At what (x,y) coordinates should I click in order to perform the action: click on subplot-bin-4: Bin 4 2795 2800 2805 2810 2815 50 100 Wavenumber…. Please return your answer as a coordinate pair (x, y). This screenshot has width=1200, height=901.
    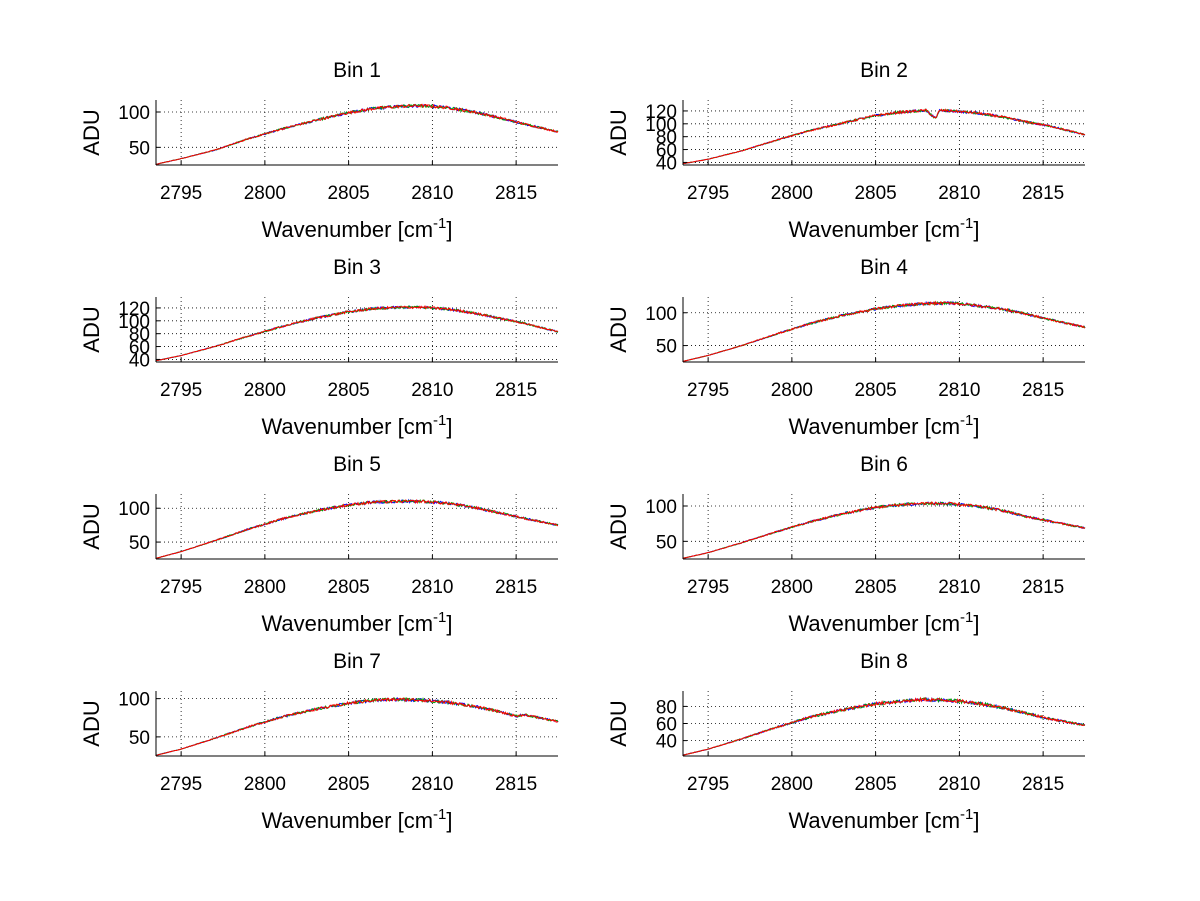
    Looking at the image, I should click on (846, 347).